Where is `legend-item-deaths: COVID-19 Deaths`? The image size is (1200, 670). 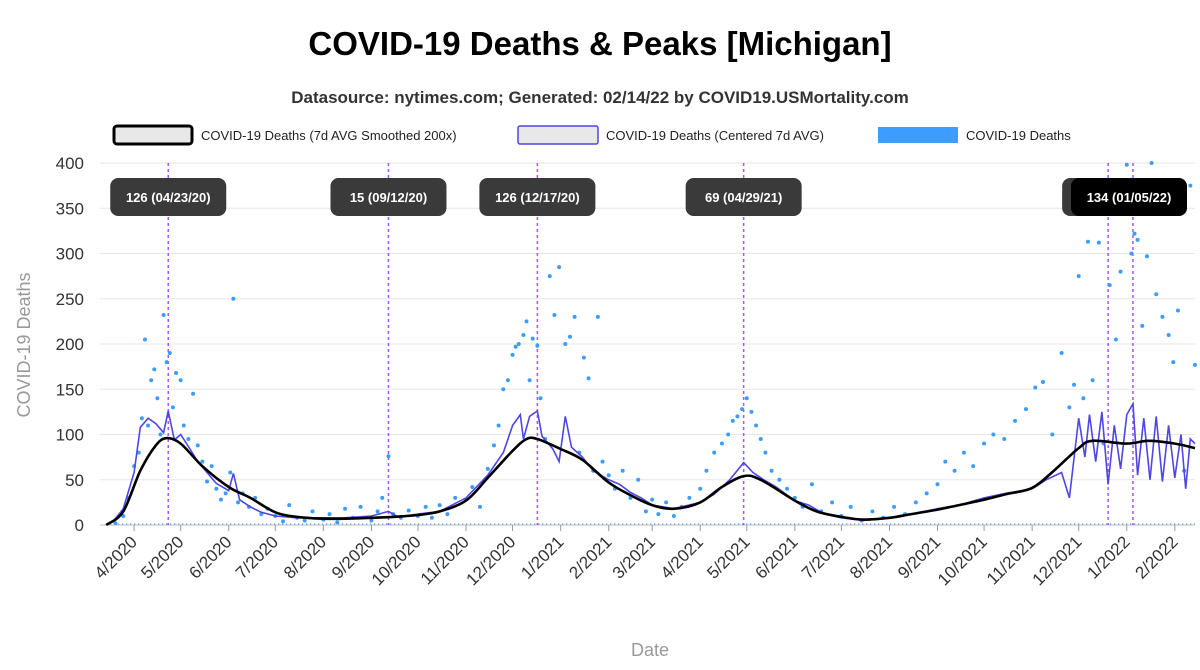 legend-item-deaths: COVID-19 Deaths is located at coordinates (974, 135).